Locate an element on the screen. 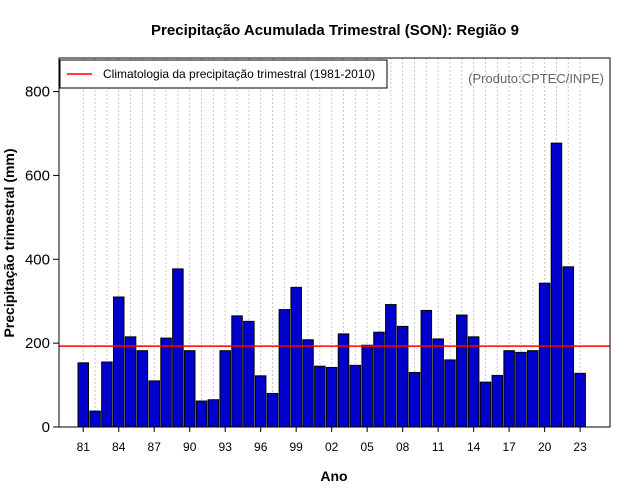  bar-2009 is located at coordinates (414, 399).